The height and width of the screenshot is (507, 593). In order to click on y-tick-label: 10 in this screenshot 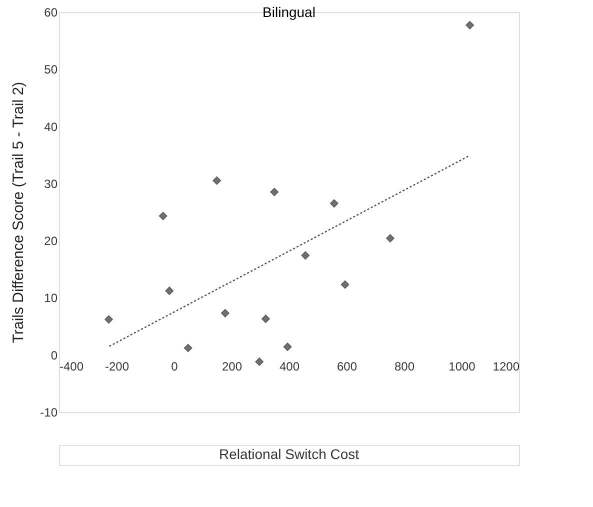, I will do `click(51, 298)`.